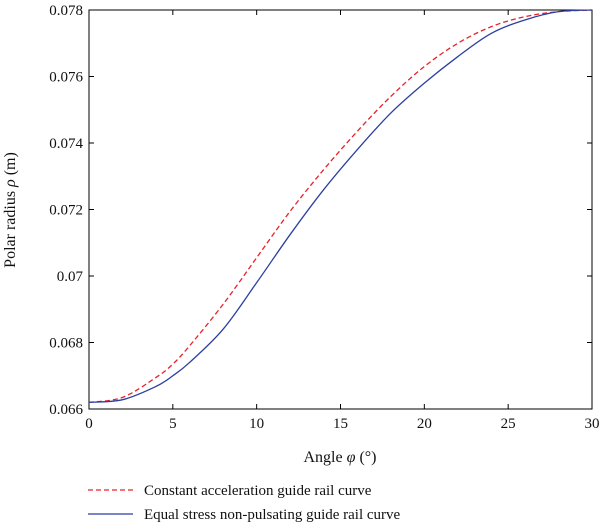 The width and height of the screenshot is (600, 526). I want to click on y-tick-label: 0.076, so click(66, 78).